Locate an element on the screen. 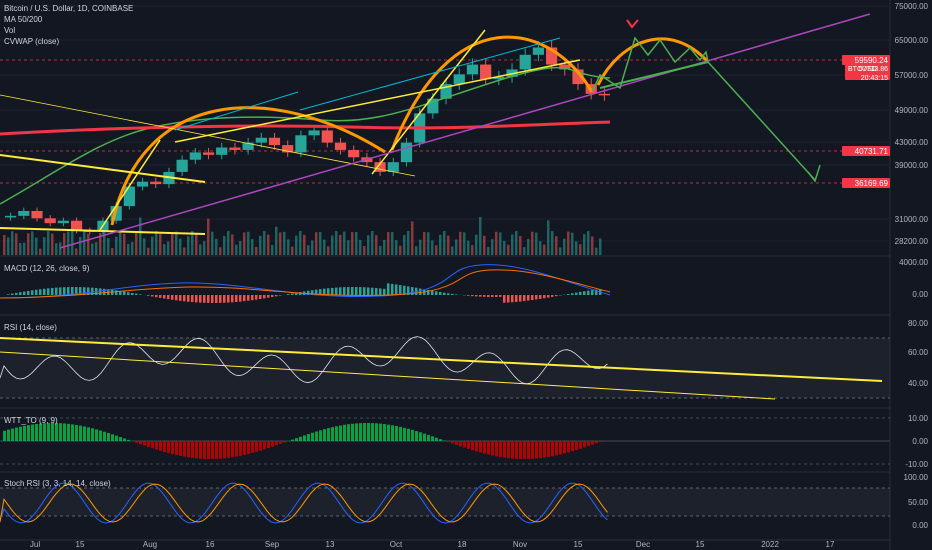  symbol-title: Bitcoin / U.S. Dollar, 1D, COINBASE is located at coordinates (69, 8).